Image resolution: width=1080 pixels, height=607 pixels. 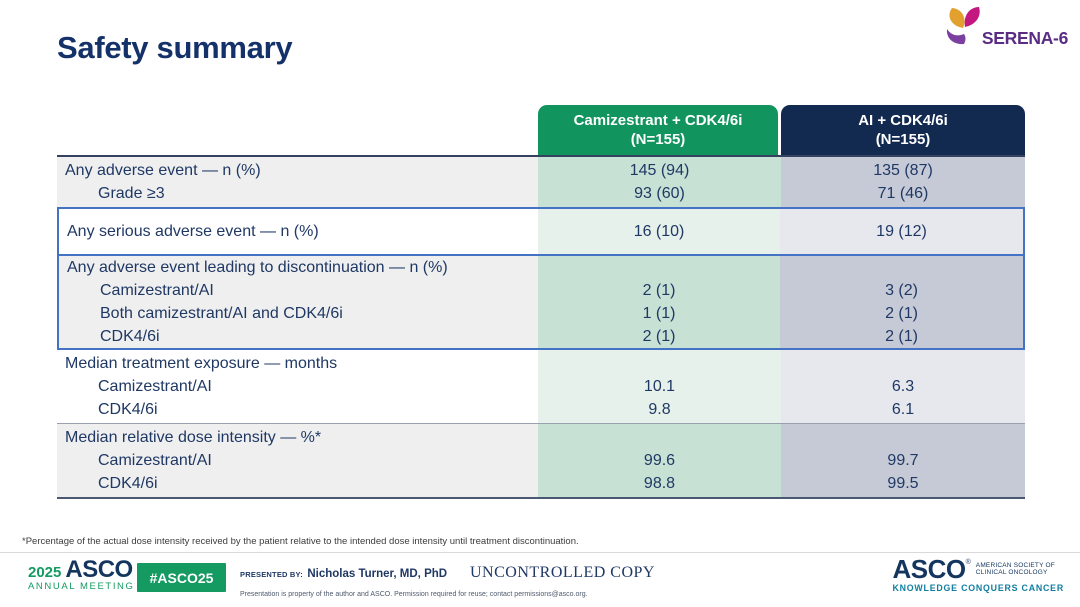 What do you see at coordinates (540, 552) in the screenshot?
I see `footer-divider` at bounding box center [540, 552].